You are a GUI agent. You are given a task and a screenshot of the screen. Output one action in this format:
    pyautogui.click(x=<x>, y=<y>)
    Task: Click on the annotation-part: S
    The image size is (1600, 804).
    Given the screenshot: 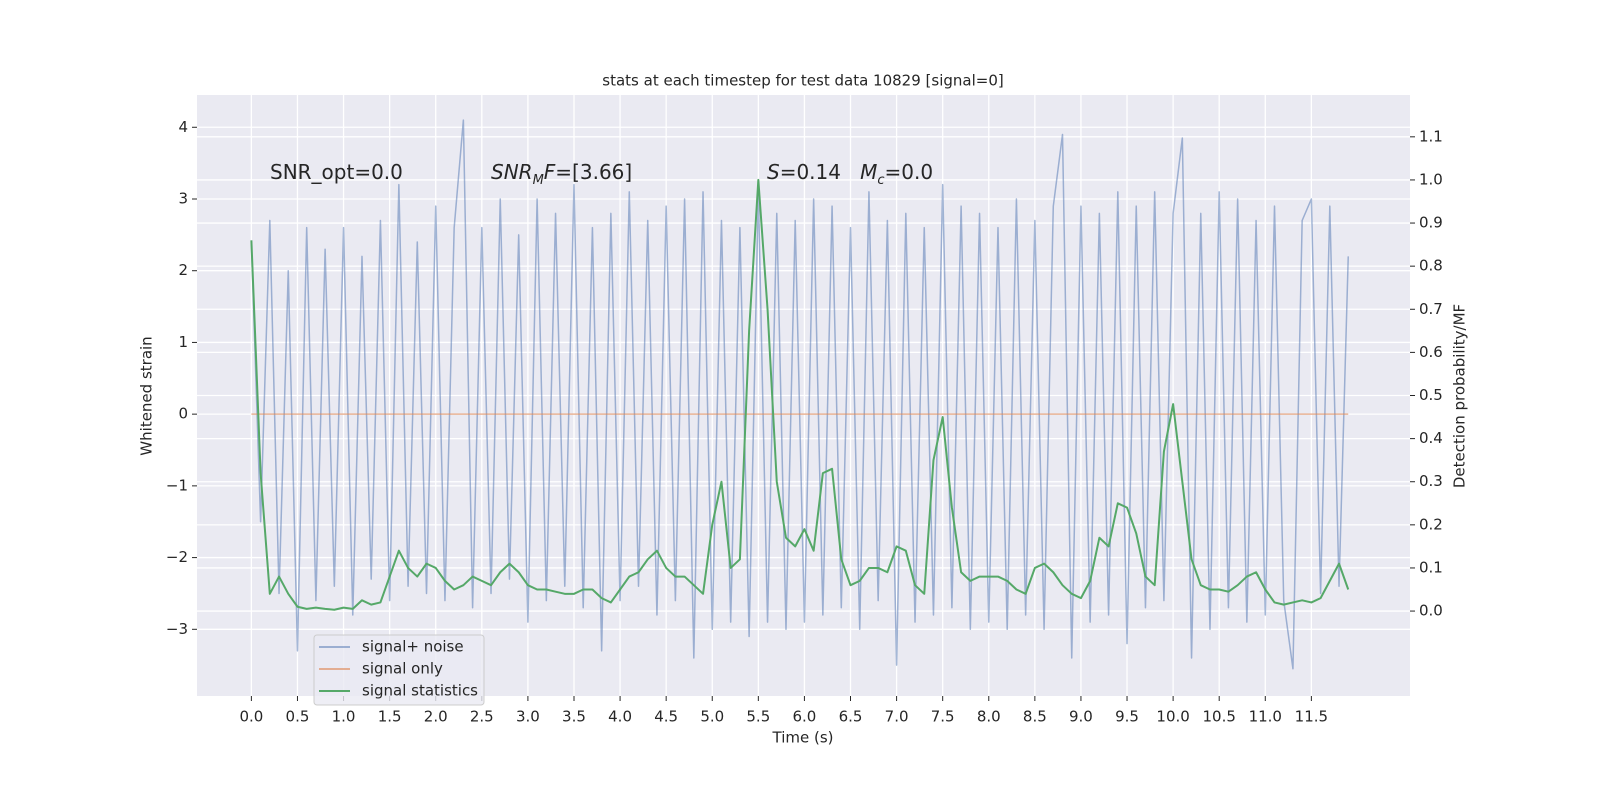 What is the action you would take?
    pyautogui.click(x=773, y=172)
    